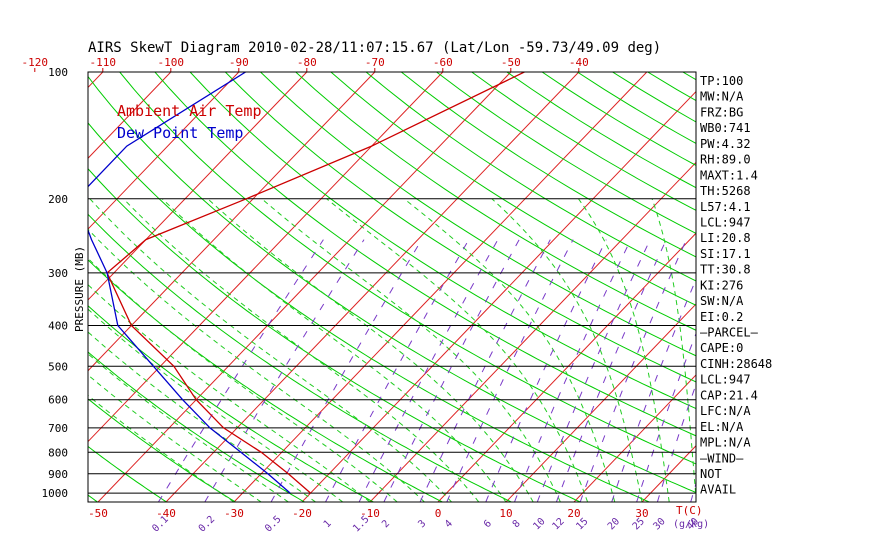  Describe the element at coordinates (721, 112) in the screenshot. I see `stability-index: FRZ:BG` at that location.